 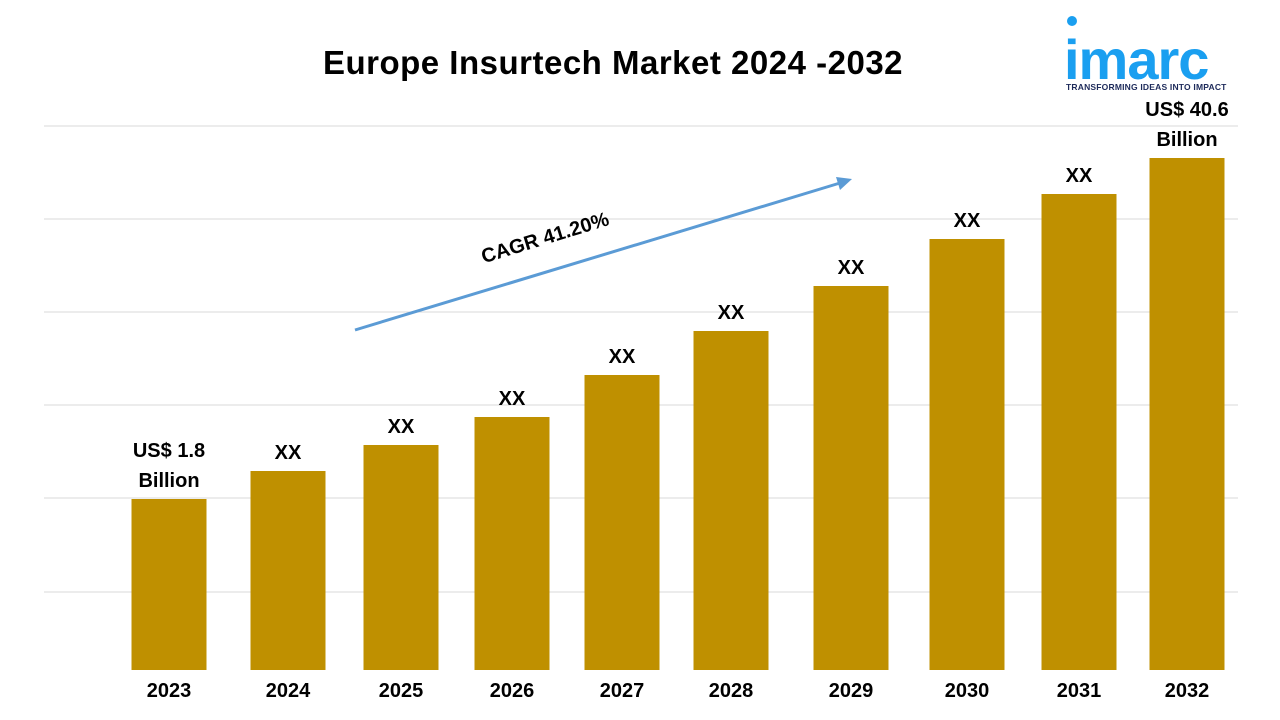 What do you see at coordinates (401, 427) in the screenshot?
I see `data-label-2025: XX` at bounding box center [401, 427].